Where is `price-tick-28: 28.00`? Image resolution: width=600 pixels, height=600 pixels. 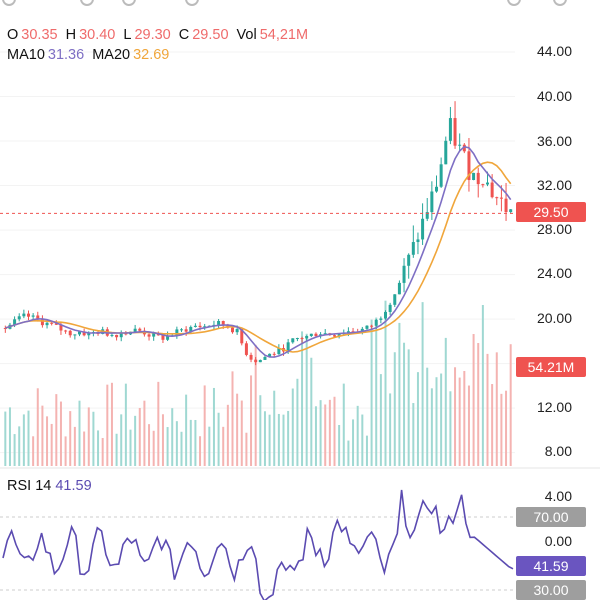
price-tick-28: 28.00 is located at coordinates (554, 229).